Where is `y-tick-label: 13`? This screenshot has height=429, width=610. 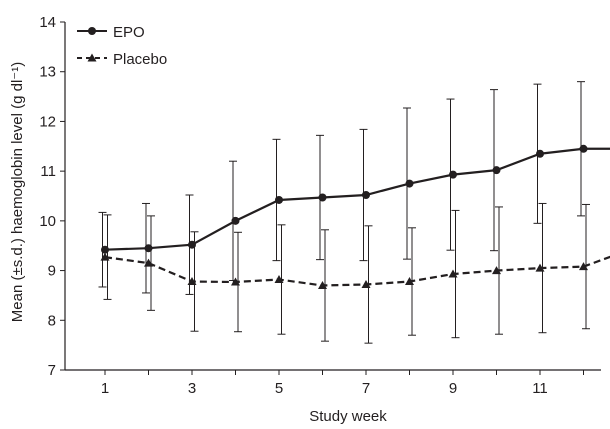
y-tick-label: 13 is located at coordinates (47, 72).